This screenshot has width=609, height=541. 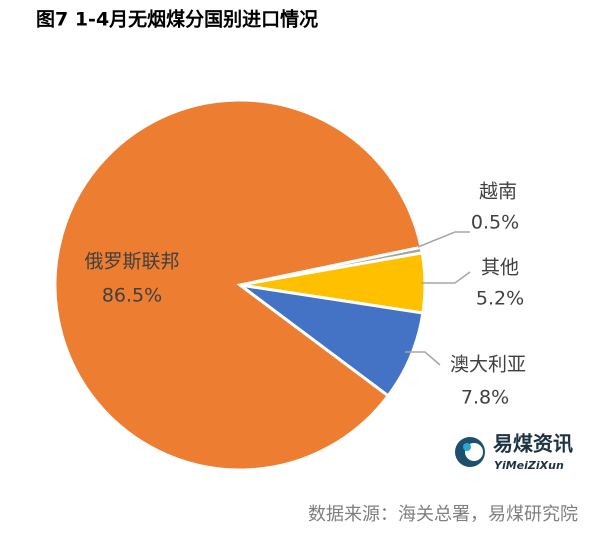 What do you see at coordinates (488, 365) in the screenshot?
I see `slice-label: 澳大利亚` at bounding box center [488, 365].